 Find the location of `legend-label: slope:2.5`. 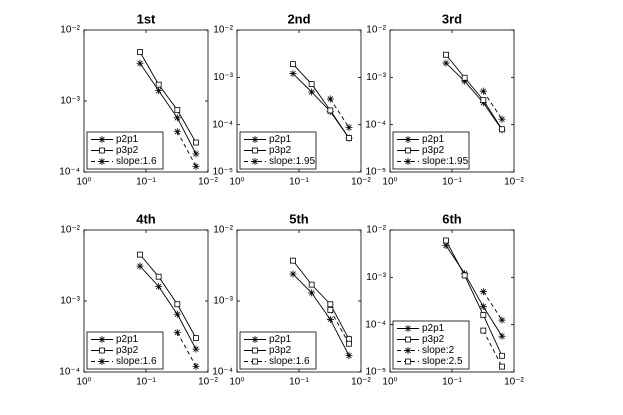

legend-label: slope:2.5 is located at coordinates (442, 361).